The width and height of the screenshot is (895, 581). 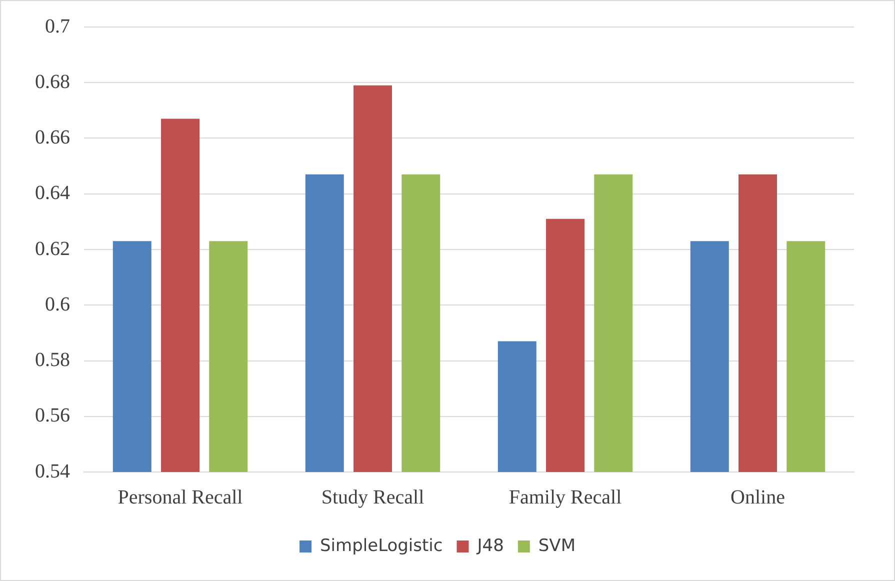 What do you see at coordinates (52, 193) in the screenshot?
I see `y-tick-label: 0.64` at bounding box center [52, 193].